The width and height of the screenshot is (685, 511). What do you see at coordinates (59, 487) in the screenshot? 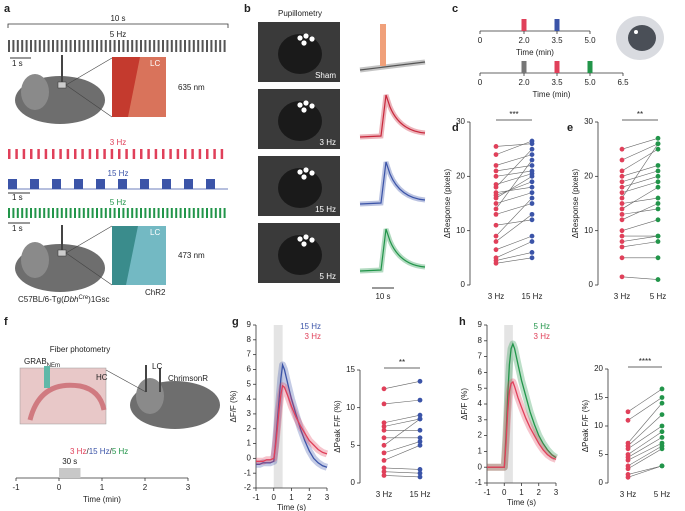
I see `x-tick-label: 0` at bounding box center [59, 487].